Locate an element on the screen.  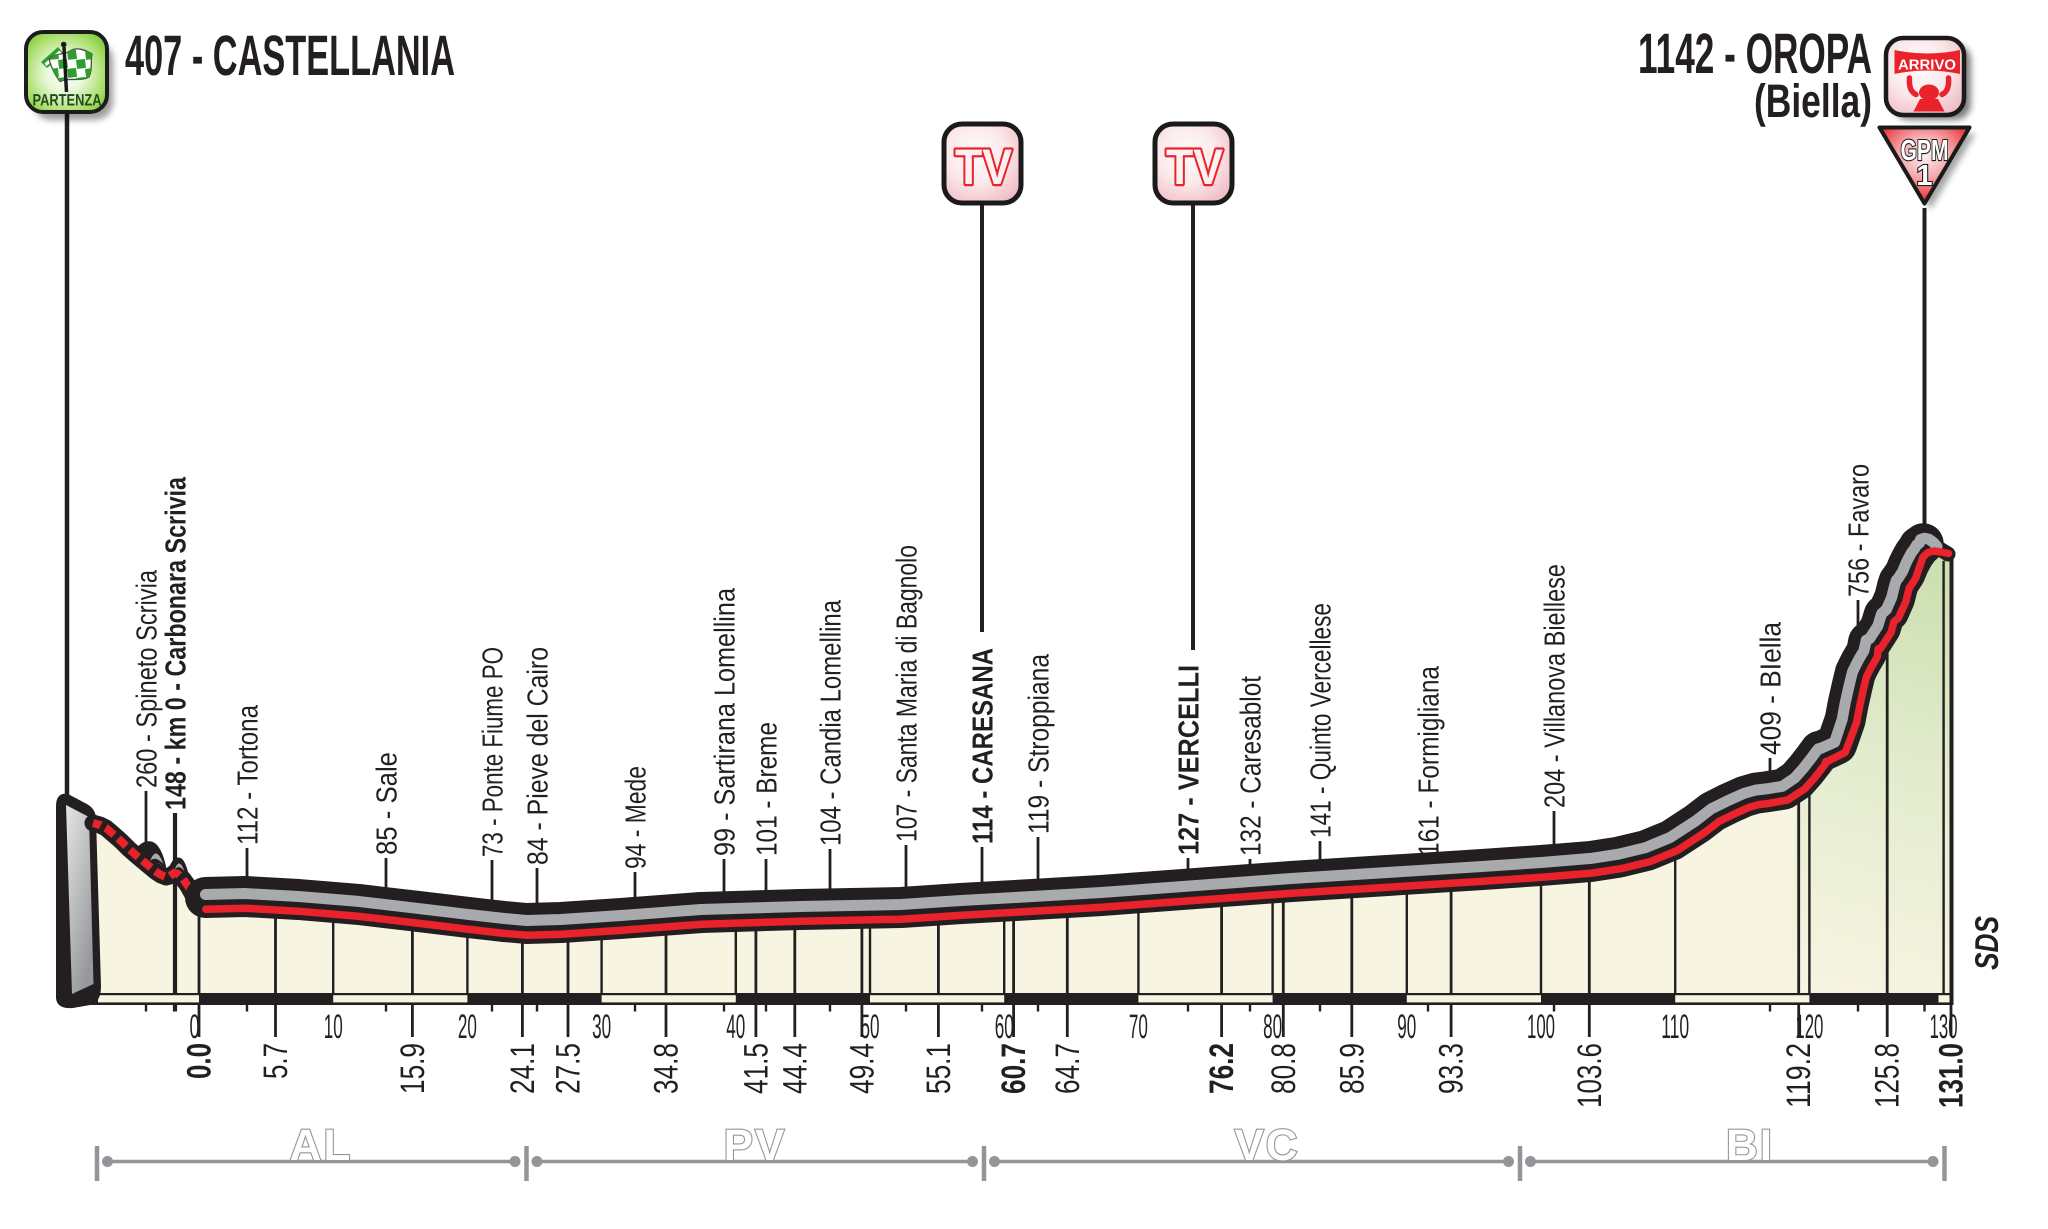
svg-text: 99 - Sartirana Lomellina is located at coordinates (726, 721).